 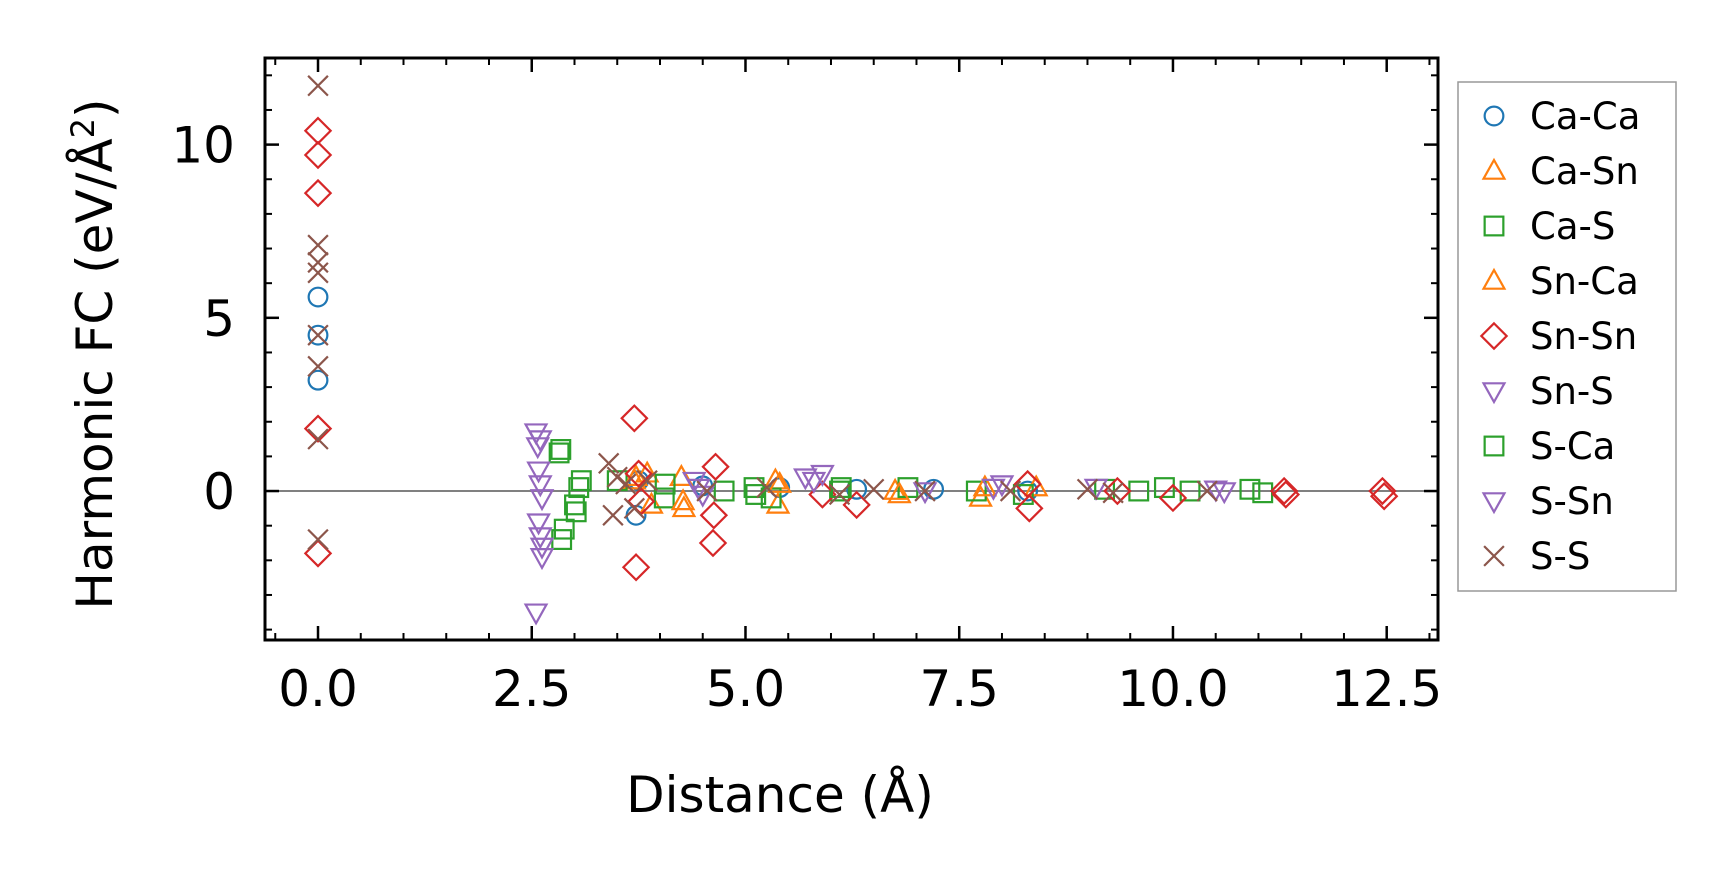 I want to click on x-tick-label: 10.0, so click(x=1172, y=689).